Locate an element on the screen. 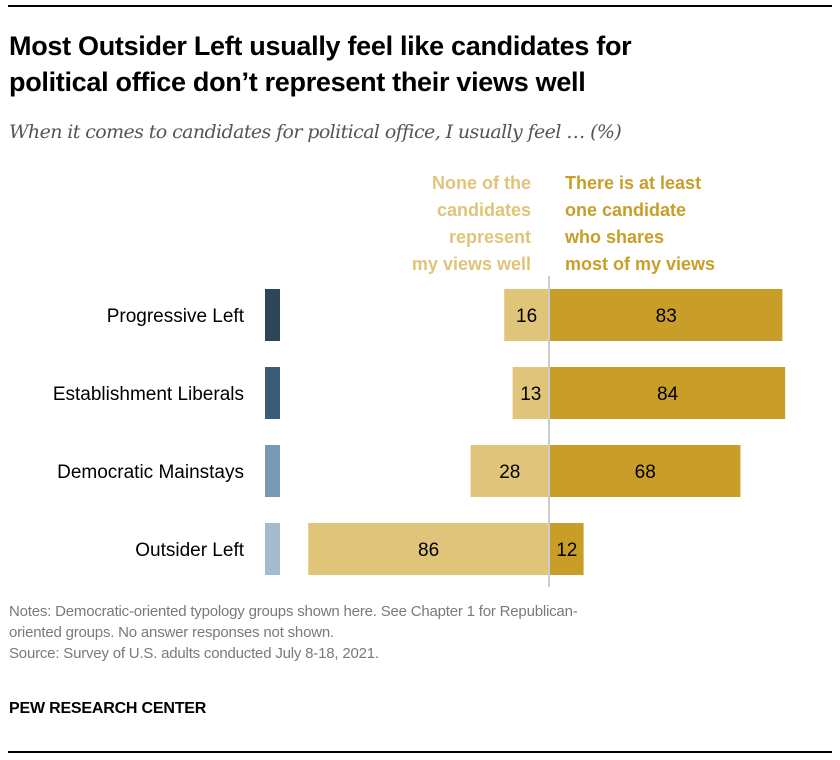 The height and width of the screenshot is (760, 840). value-label-none-represent: 28 is located at coordinates (509, 472).